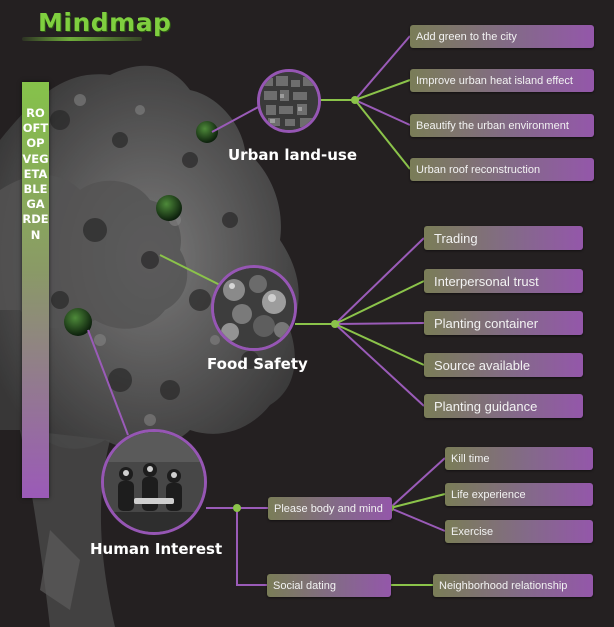 The image size is (614, 627). What do you see at coordinates (105, 22) in the screenshot?
I see `mindmap-logo: Mindmap` at bounding box center [105, 22].